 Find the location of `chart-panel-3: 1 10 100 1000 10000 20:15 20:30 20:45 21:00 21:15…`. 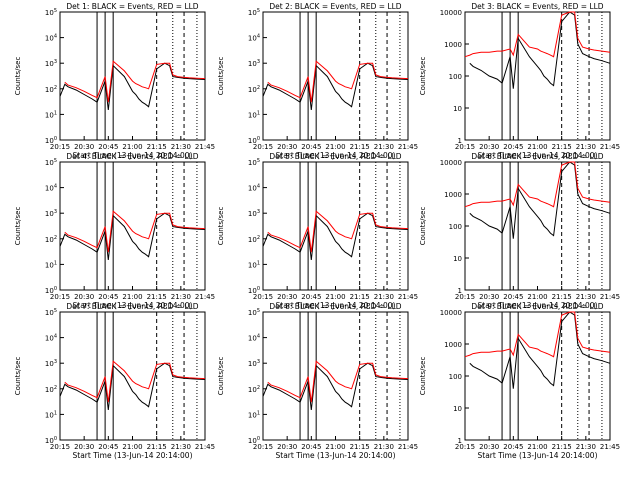

chart-panel-3: 1 10 100 1000 10000 20:15 20:30 20:45 21:00 21:15… is located at coordinates (519, 81).